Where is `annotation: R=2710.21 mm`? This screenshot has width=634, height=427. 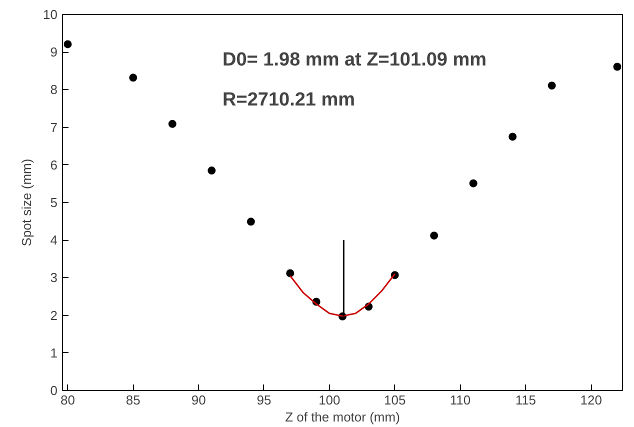 annotation: R=2710.21 mm is located at coordinates (289, 100).